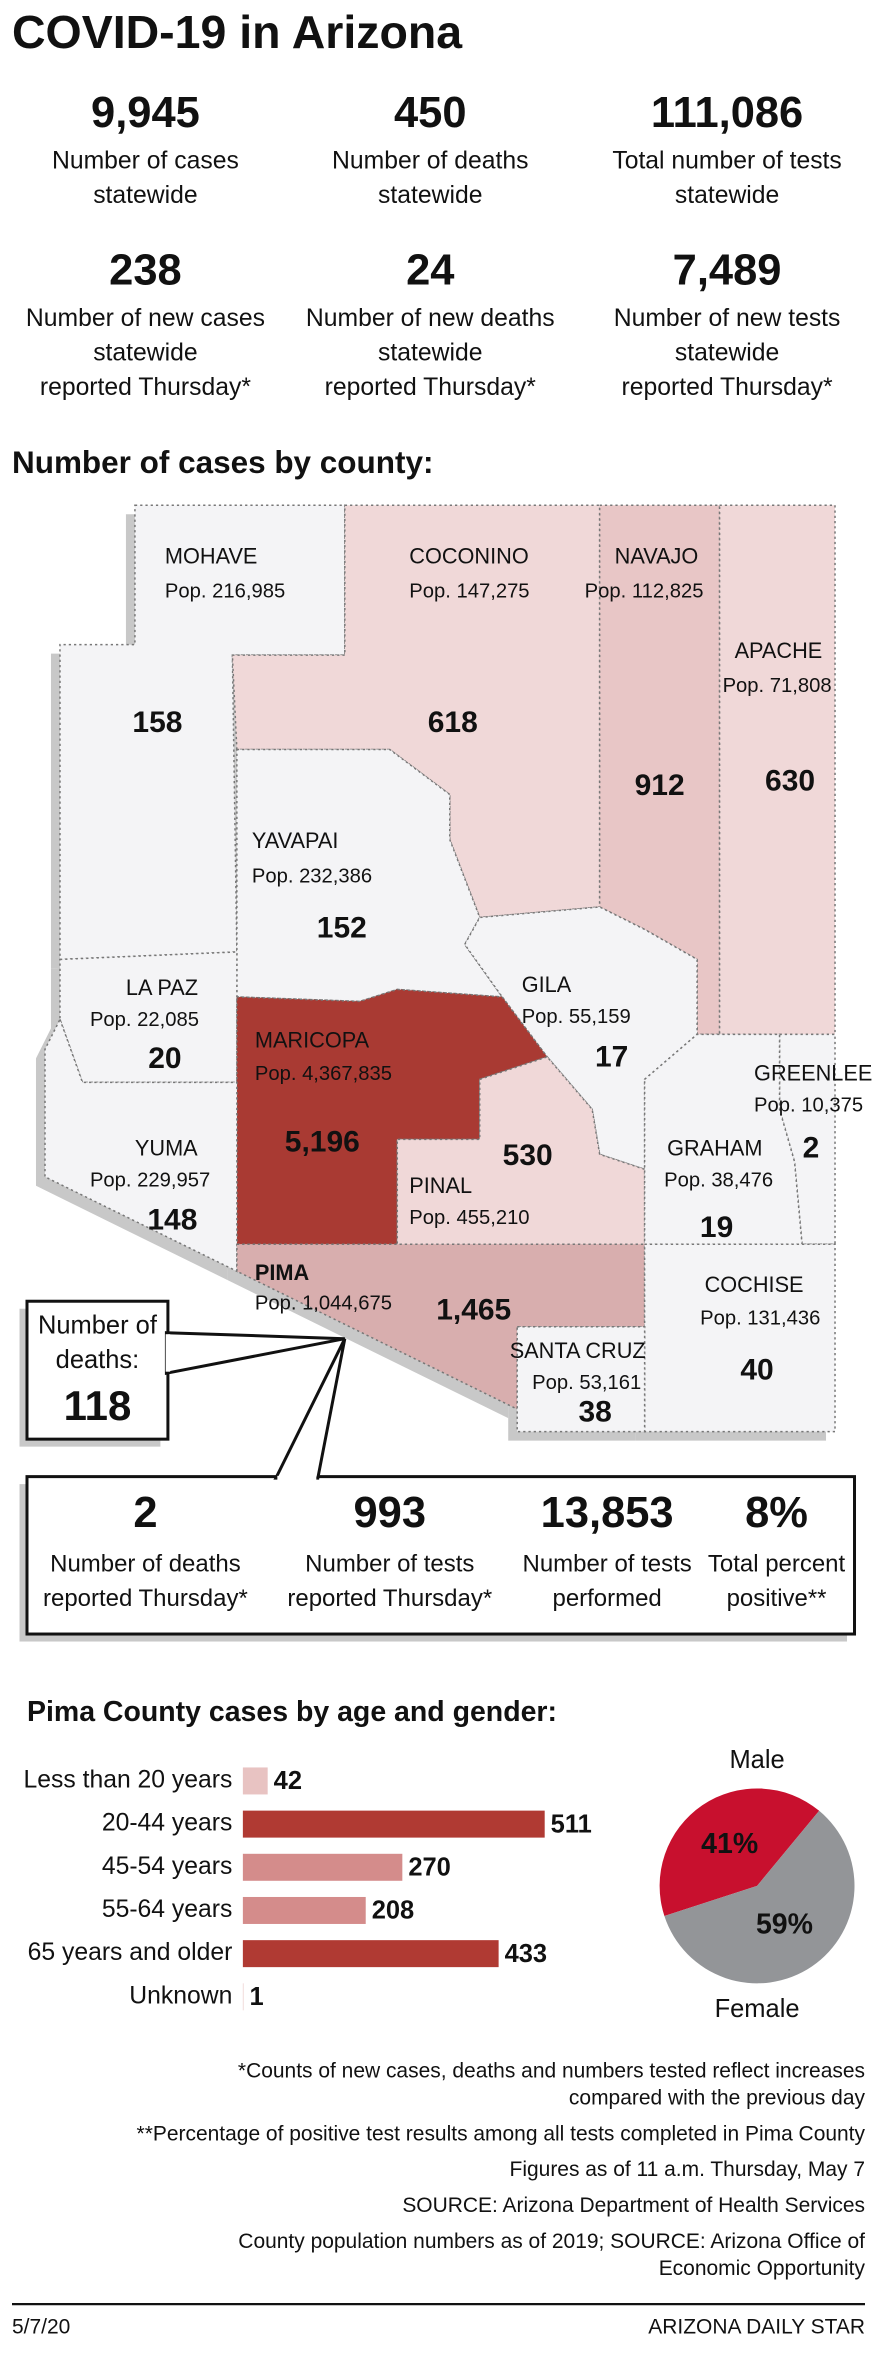  What do you see at coordinates (777, 686) in the screenshot?
I see `county-population: Pop. 71,808` at bounding box center [777, 686].